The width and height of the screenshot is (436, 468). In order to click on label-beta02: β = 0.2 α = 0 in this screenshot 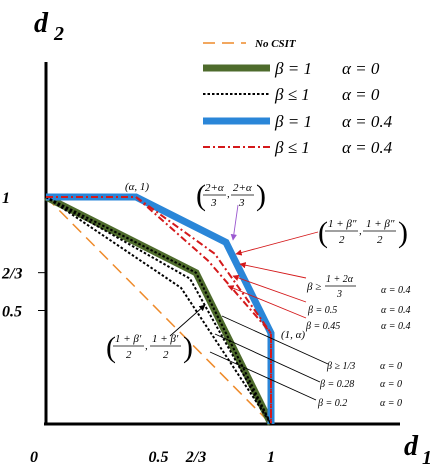, I will do `click(359, 403)`.